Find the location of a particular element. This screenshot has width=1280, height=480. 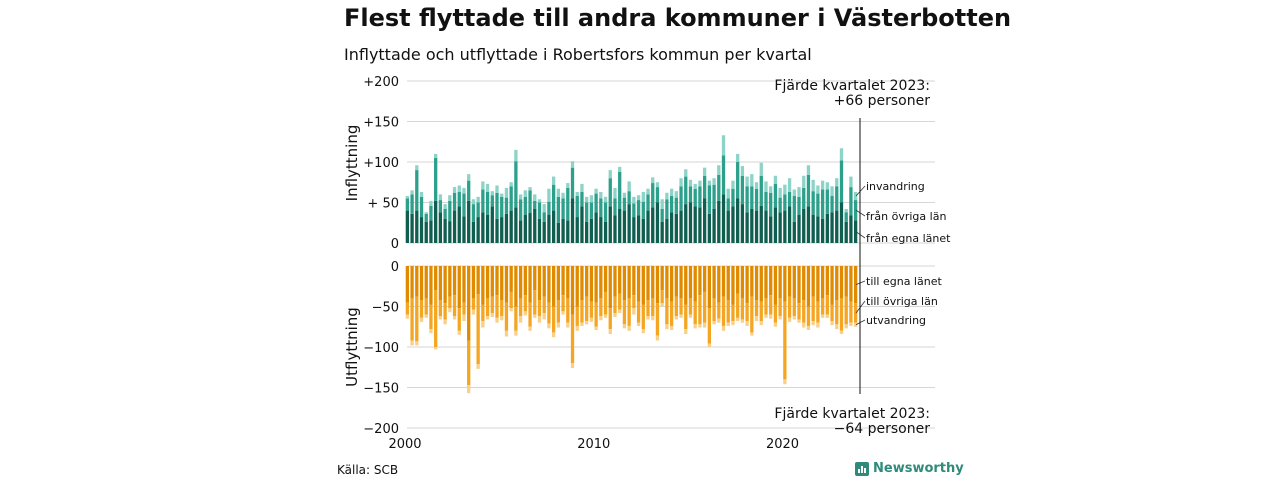

inflow-y-tick-label: +100 is located at coordinates (381, 163).